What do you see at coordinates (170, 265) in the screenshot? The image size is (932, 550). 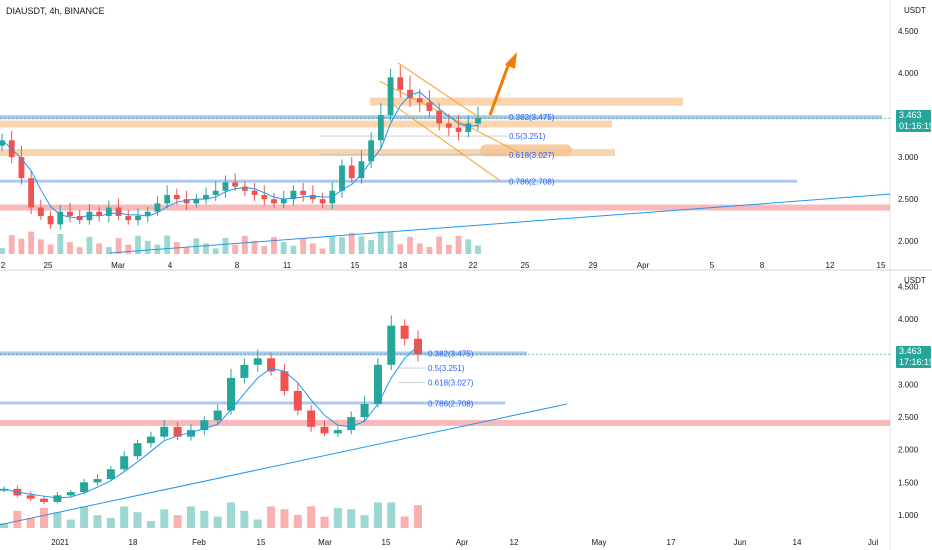 I see `top-x-tick: 4` at bounding box center [170, 265].